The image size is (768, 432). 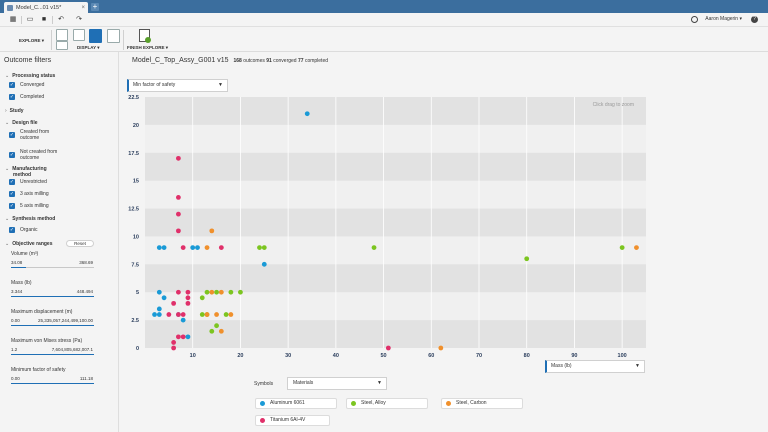 What do you see at coordinates (65, 320) in the screenshot?
I see `range-max-value: 25,335,057,244,499,100.00` at bounding box center [65, 320].